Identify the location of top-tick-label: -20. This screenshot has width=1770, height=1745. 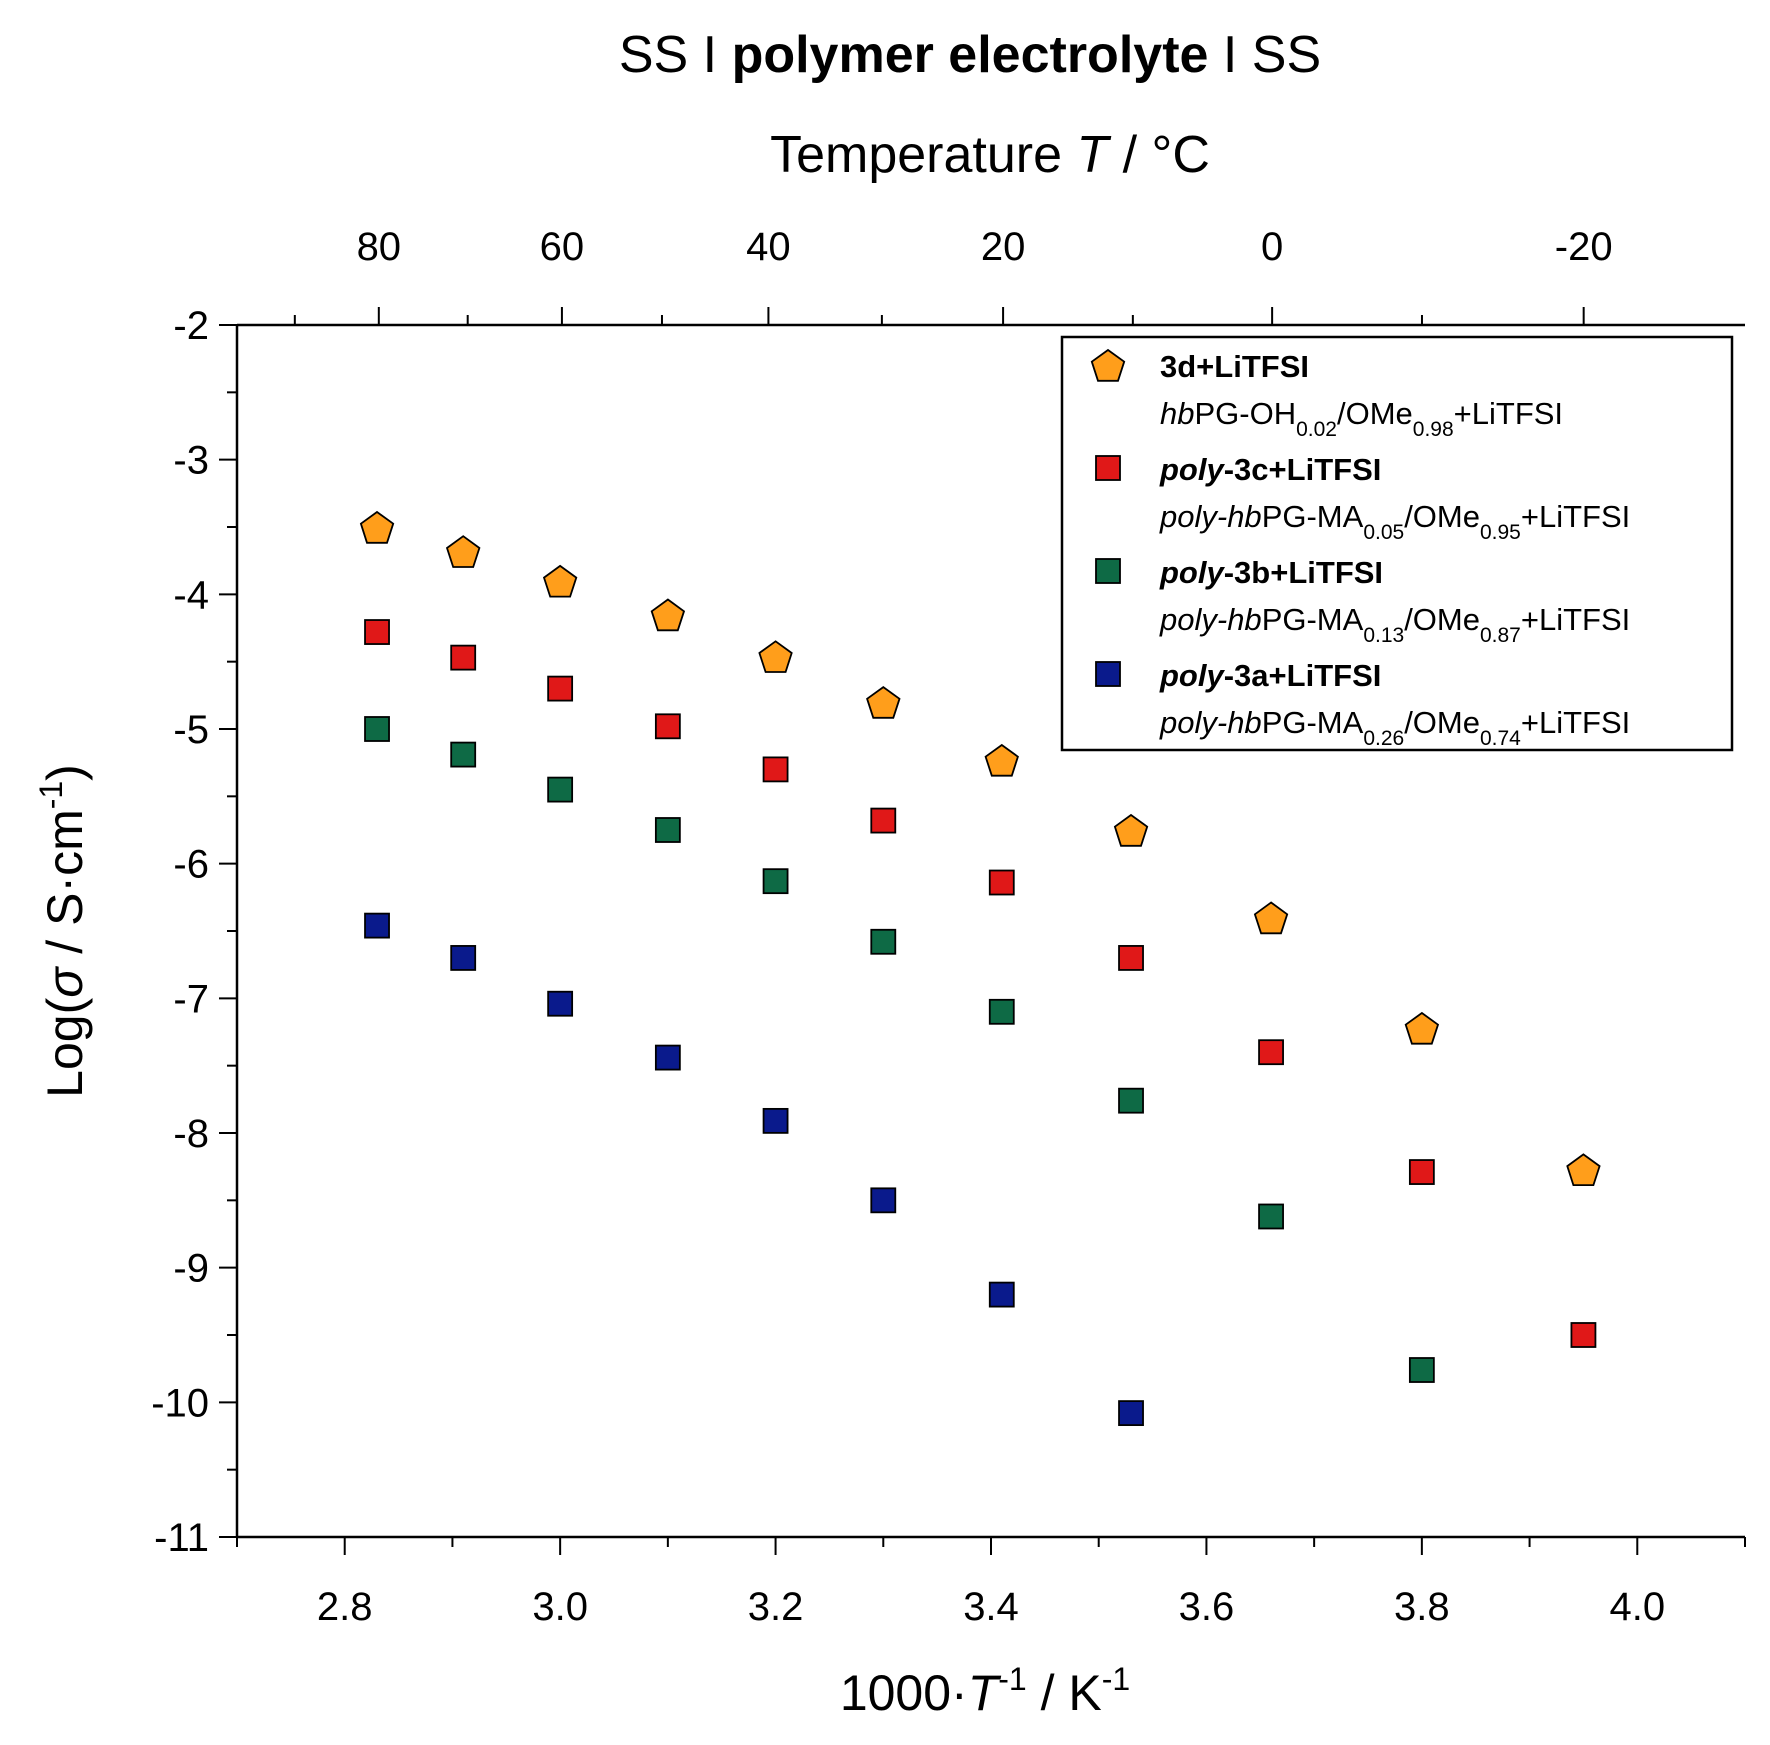
(1584, 247).